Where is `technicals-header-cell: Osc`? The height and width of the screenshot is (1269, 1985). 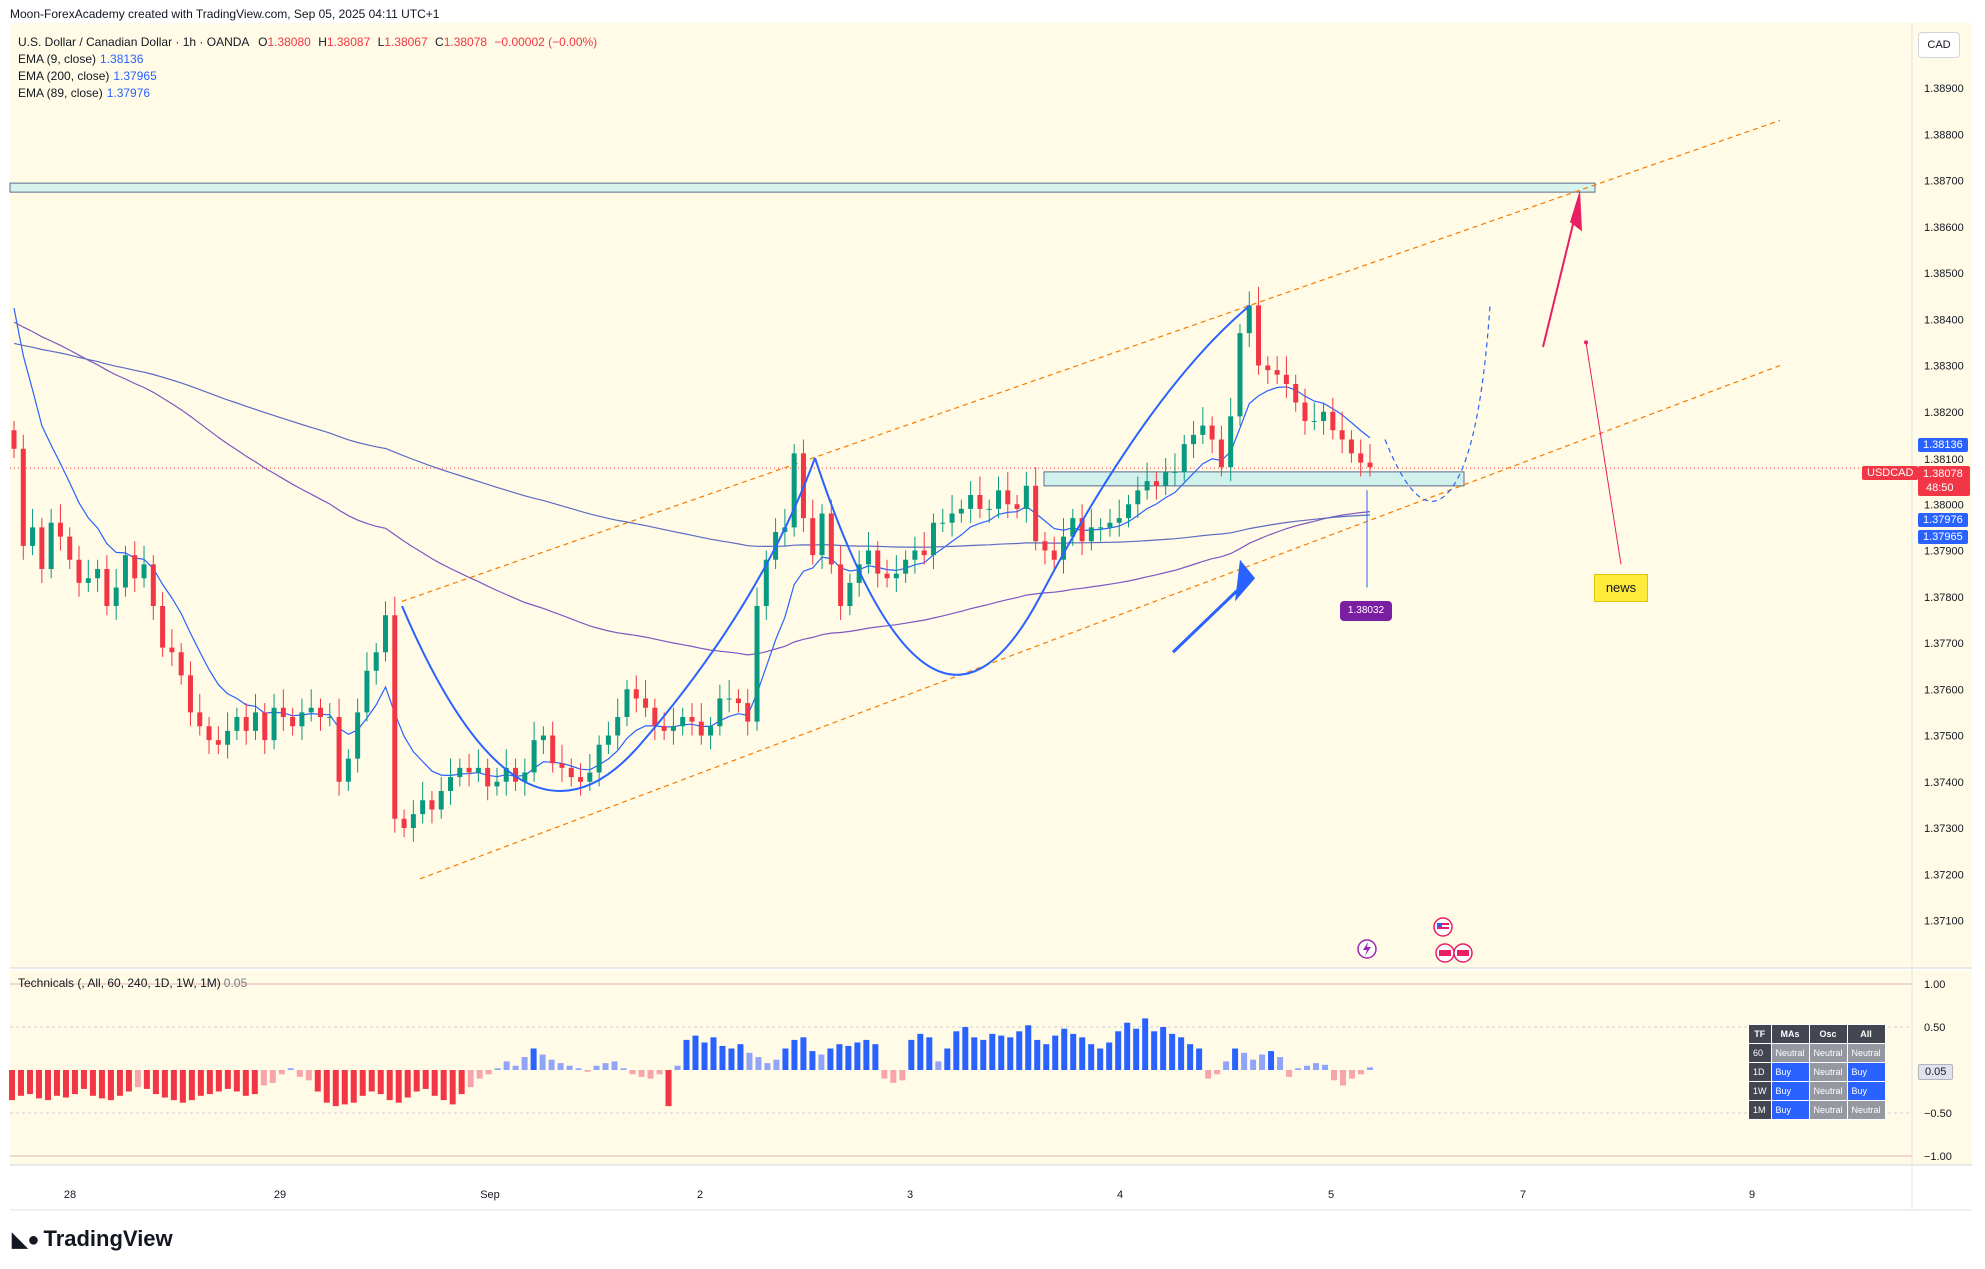 technicals-header-cell: Osc is located at coordinates (1828, 1034).